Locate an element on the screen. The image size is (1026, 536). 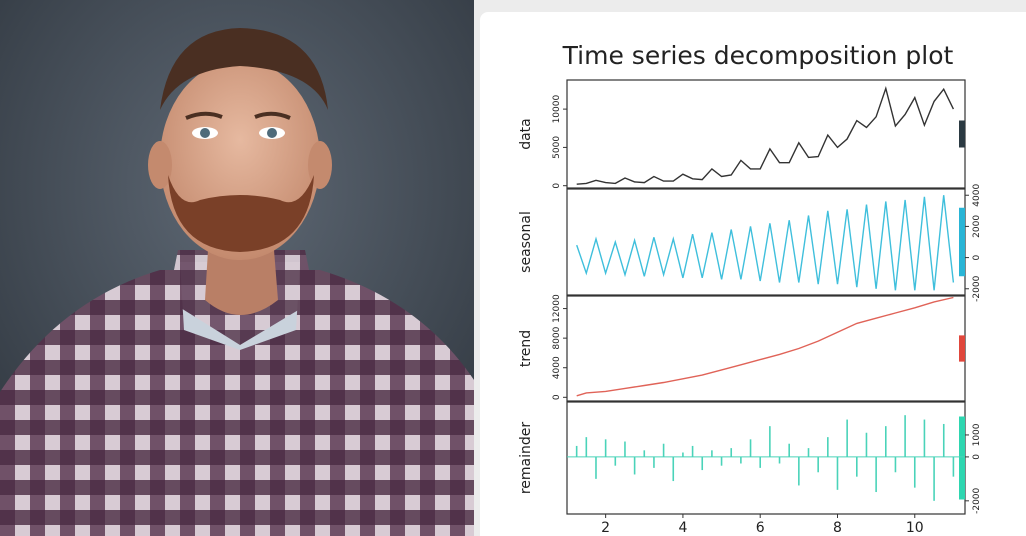
panel-label-remainder: remainder is located at coordinates (526, 458).